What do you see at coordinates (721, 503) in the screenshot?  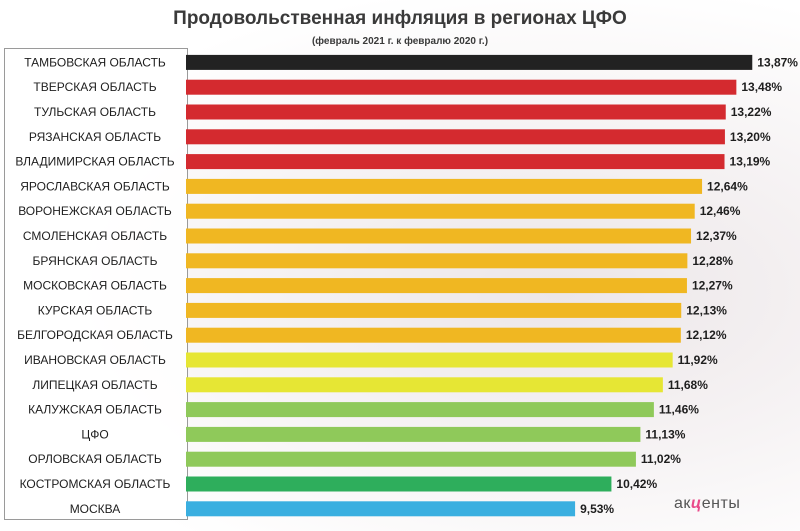 I see `logo-part-post: енты` at bounding box center [721, 503].